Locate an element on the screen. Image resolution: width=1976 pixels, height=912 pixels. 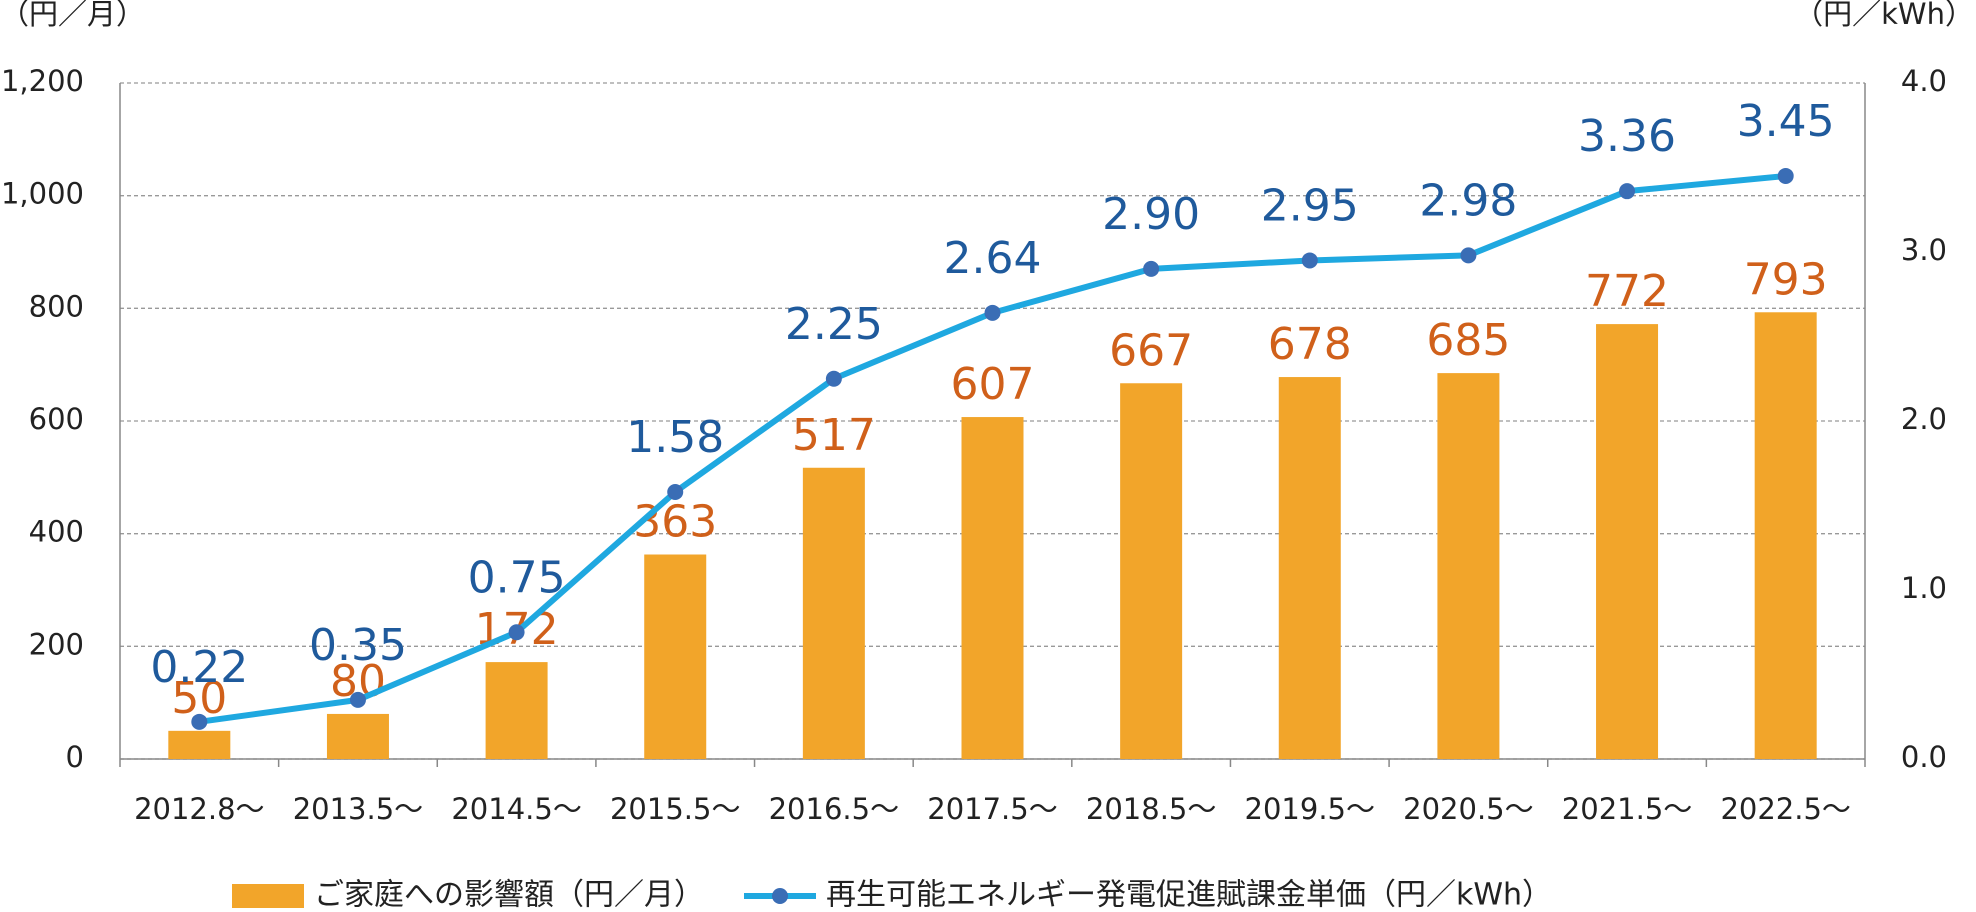
y-axis-label: （円／月） is located at coordinates (72, 15).